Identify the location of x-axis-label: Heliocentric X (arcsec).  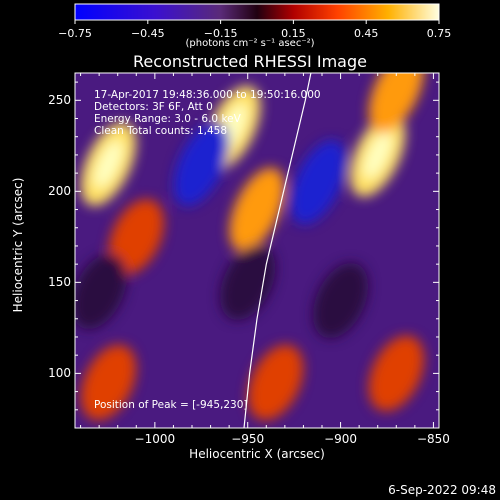
(257, 454).